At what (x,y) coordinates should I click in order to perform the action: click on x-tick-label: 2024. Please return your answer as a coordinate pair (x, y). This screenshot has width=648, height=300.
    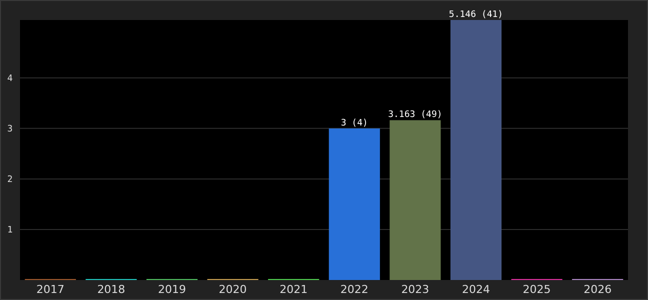
    Looking at the image, I should click on (476, 289).